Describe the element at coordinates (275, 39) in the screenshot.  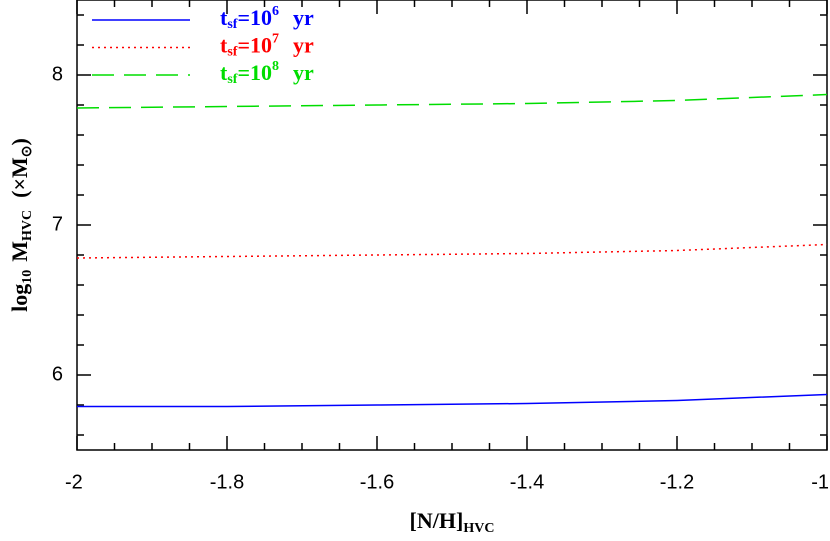
I see `legend-part: 7` at that location.